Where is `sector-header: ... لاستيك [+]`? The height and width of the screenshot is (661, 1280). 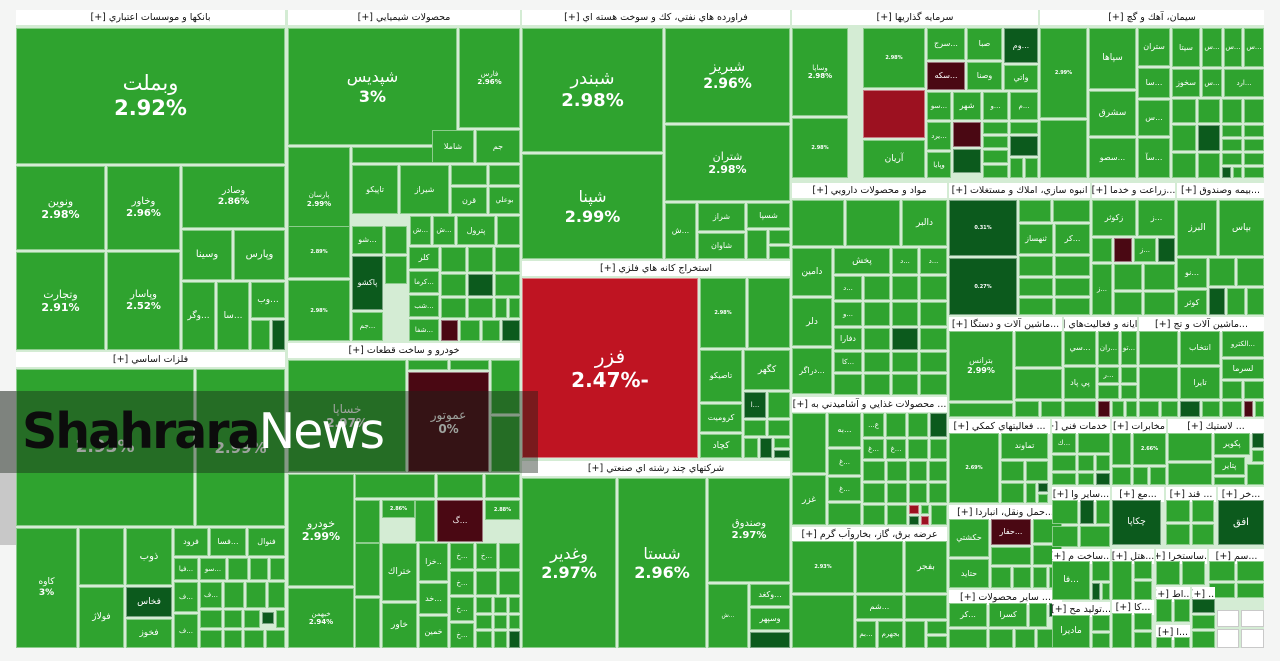 sector-header: ... لاستيك [+] is located at coordinates (1216, 426).